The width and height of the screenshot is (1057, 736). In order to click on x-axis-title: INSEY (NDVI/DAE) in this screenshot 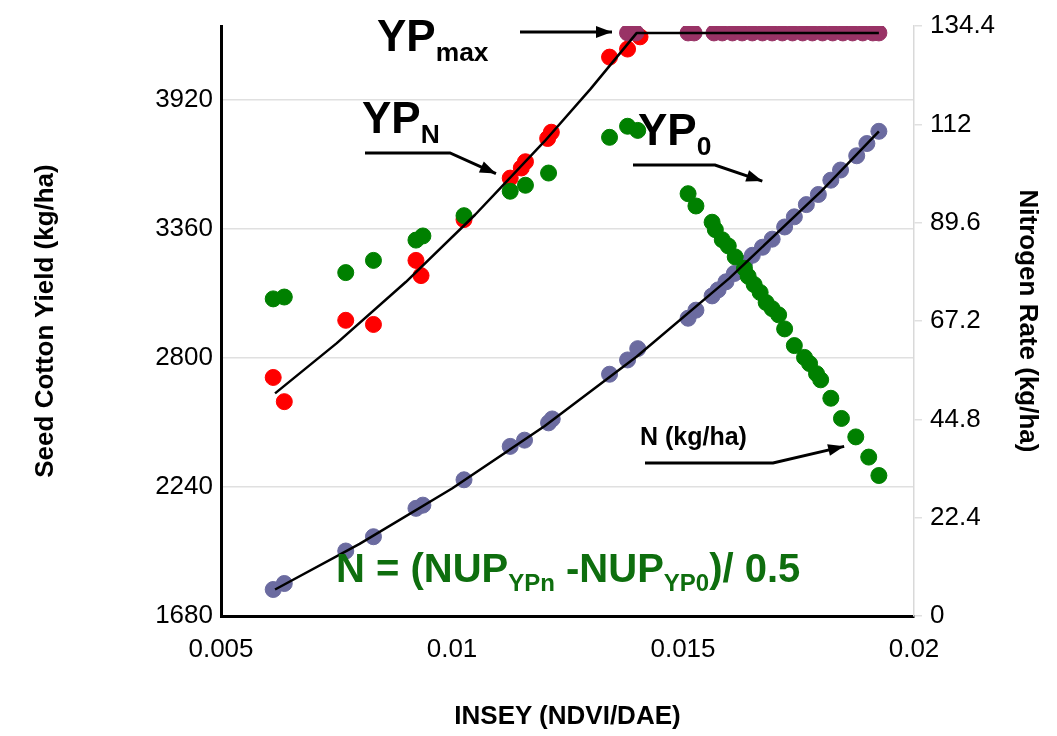, I will do `click(567, 714)`.